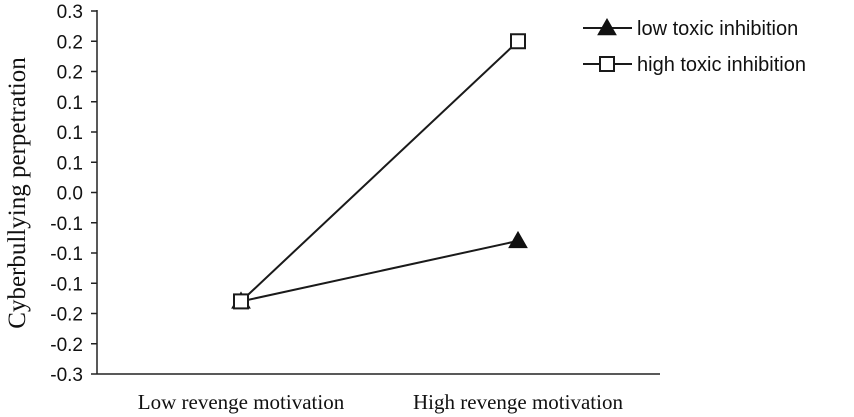  I want to click on y-tick-label: 0.0, so click(70, 194).